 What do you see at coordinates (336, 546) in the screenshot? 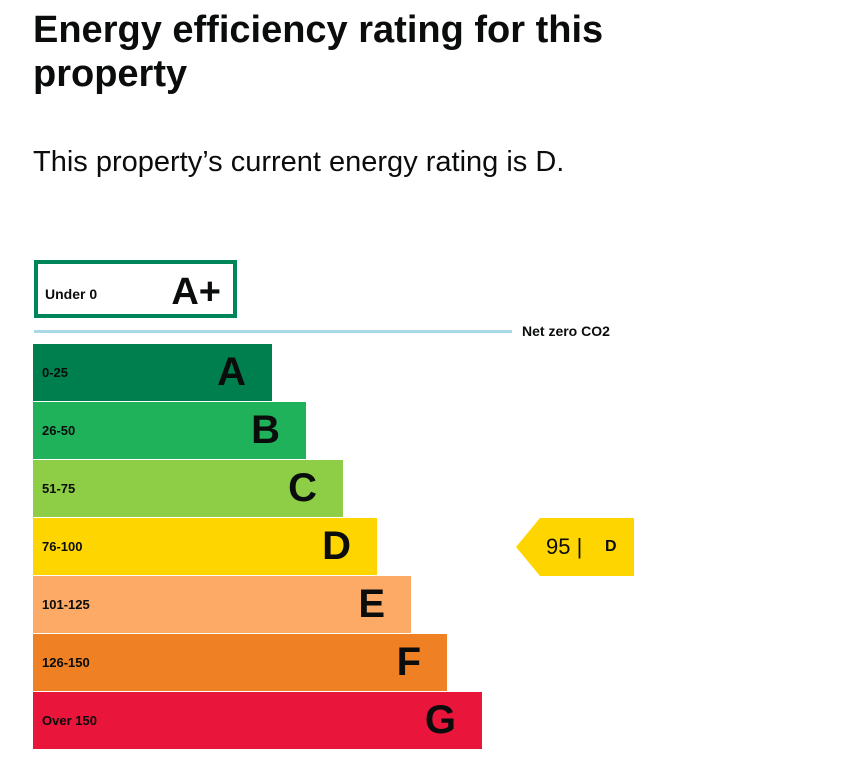
I see `band-d-letter: D` at bounding box center [336, 546].